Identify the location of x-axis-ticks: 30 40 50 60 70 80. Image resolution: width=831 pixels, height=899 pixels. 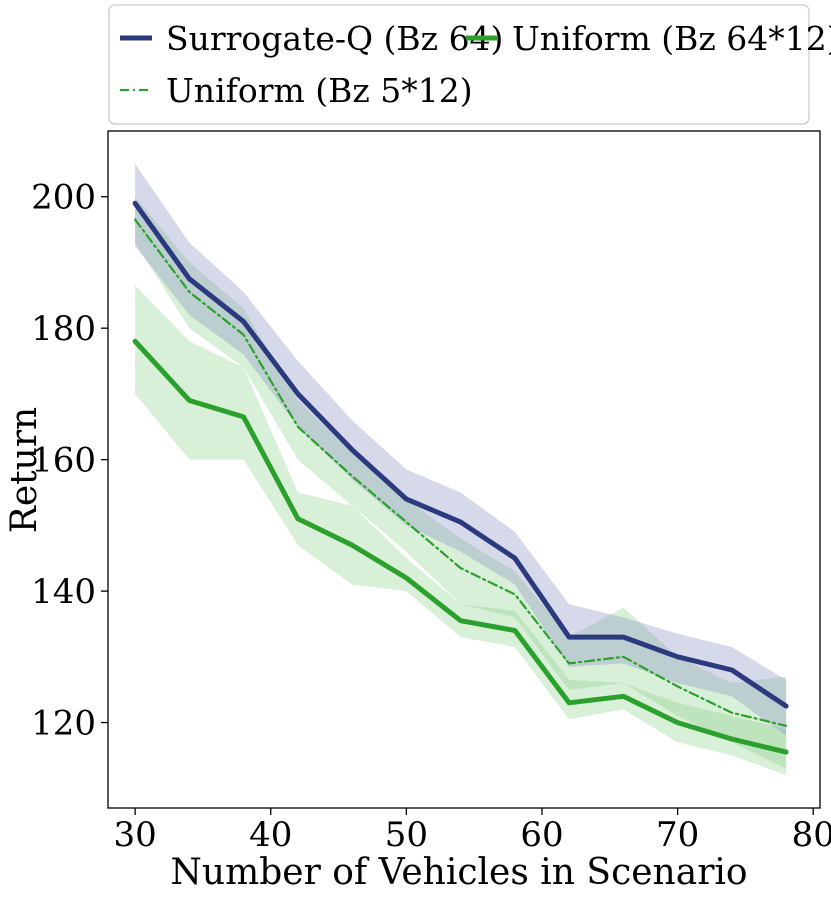
(472, 831).